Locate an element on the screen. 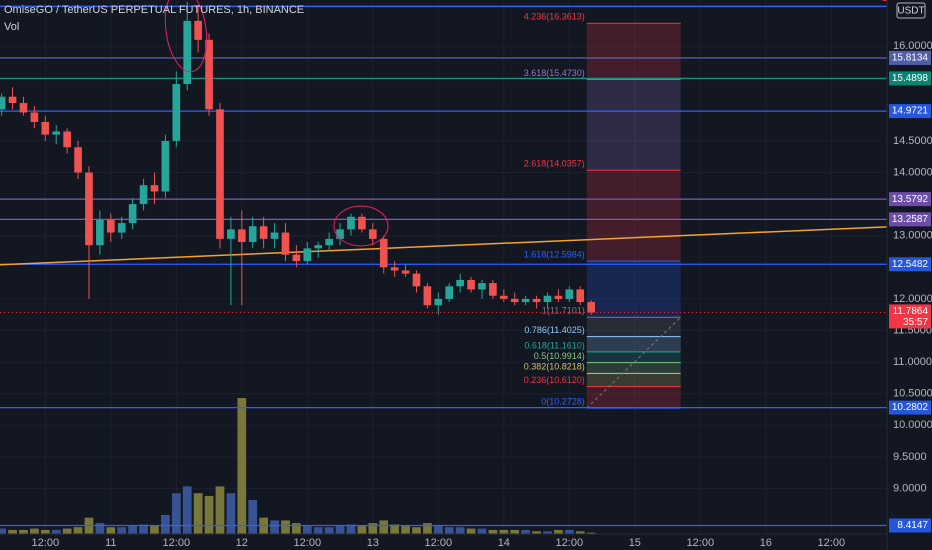  price-label: 11.7864 is located at coordinates (911, 311).